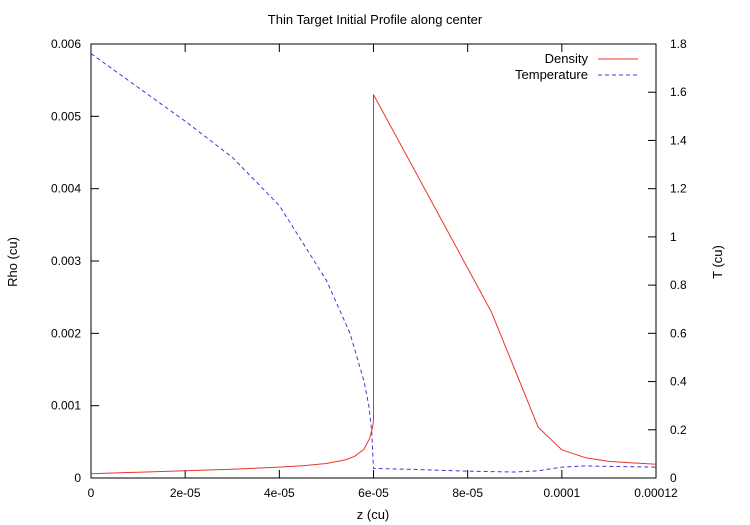  Describe the element at coordinates (66, 116) in the screenshot. I see `y-tick-label: 0.005` at that location.